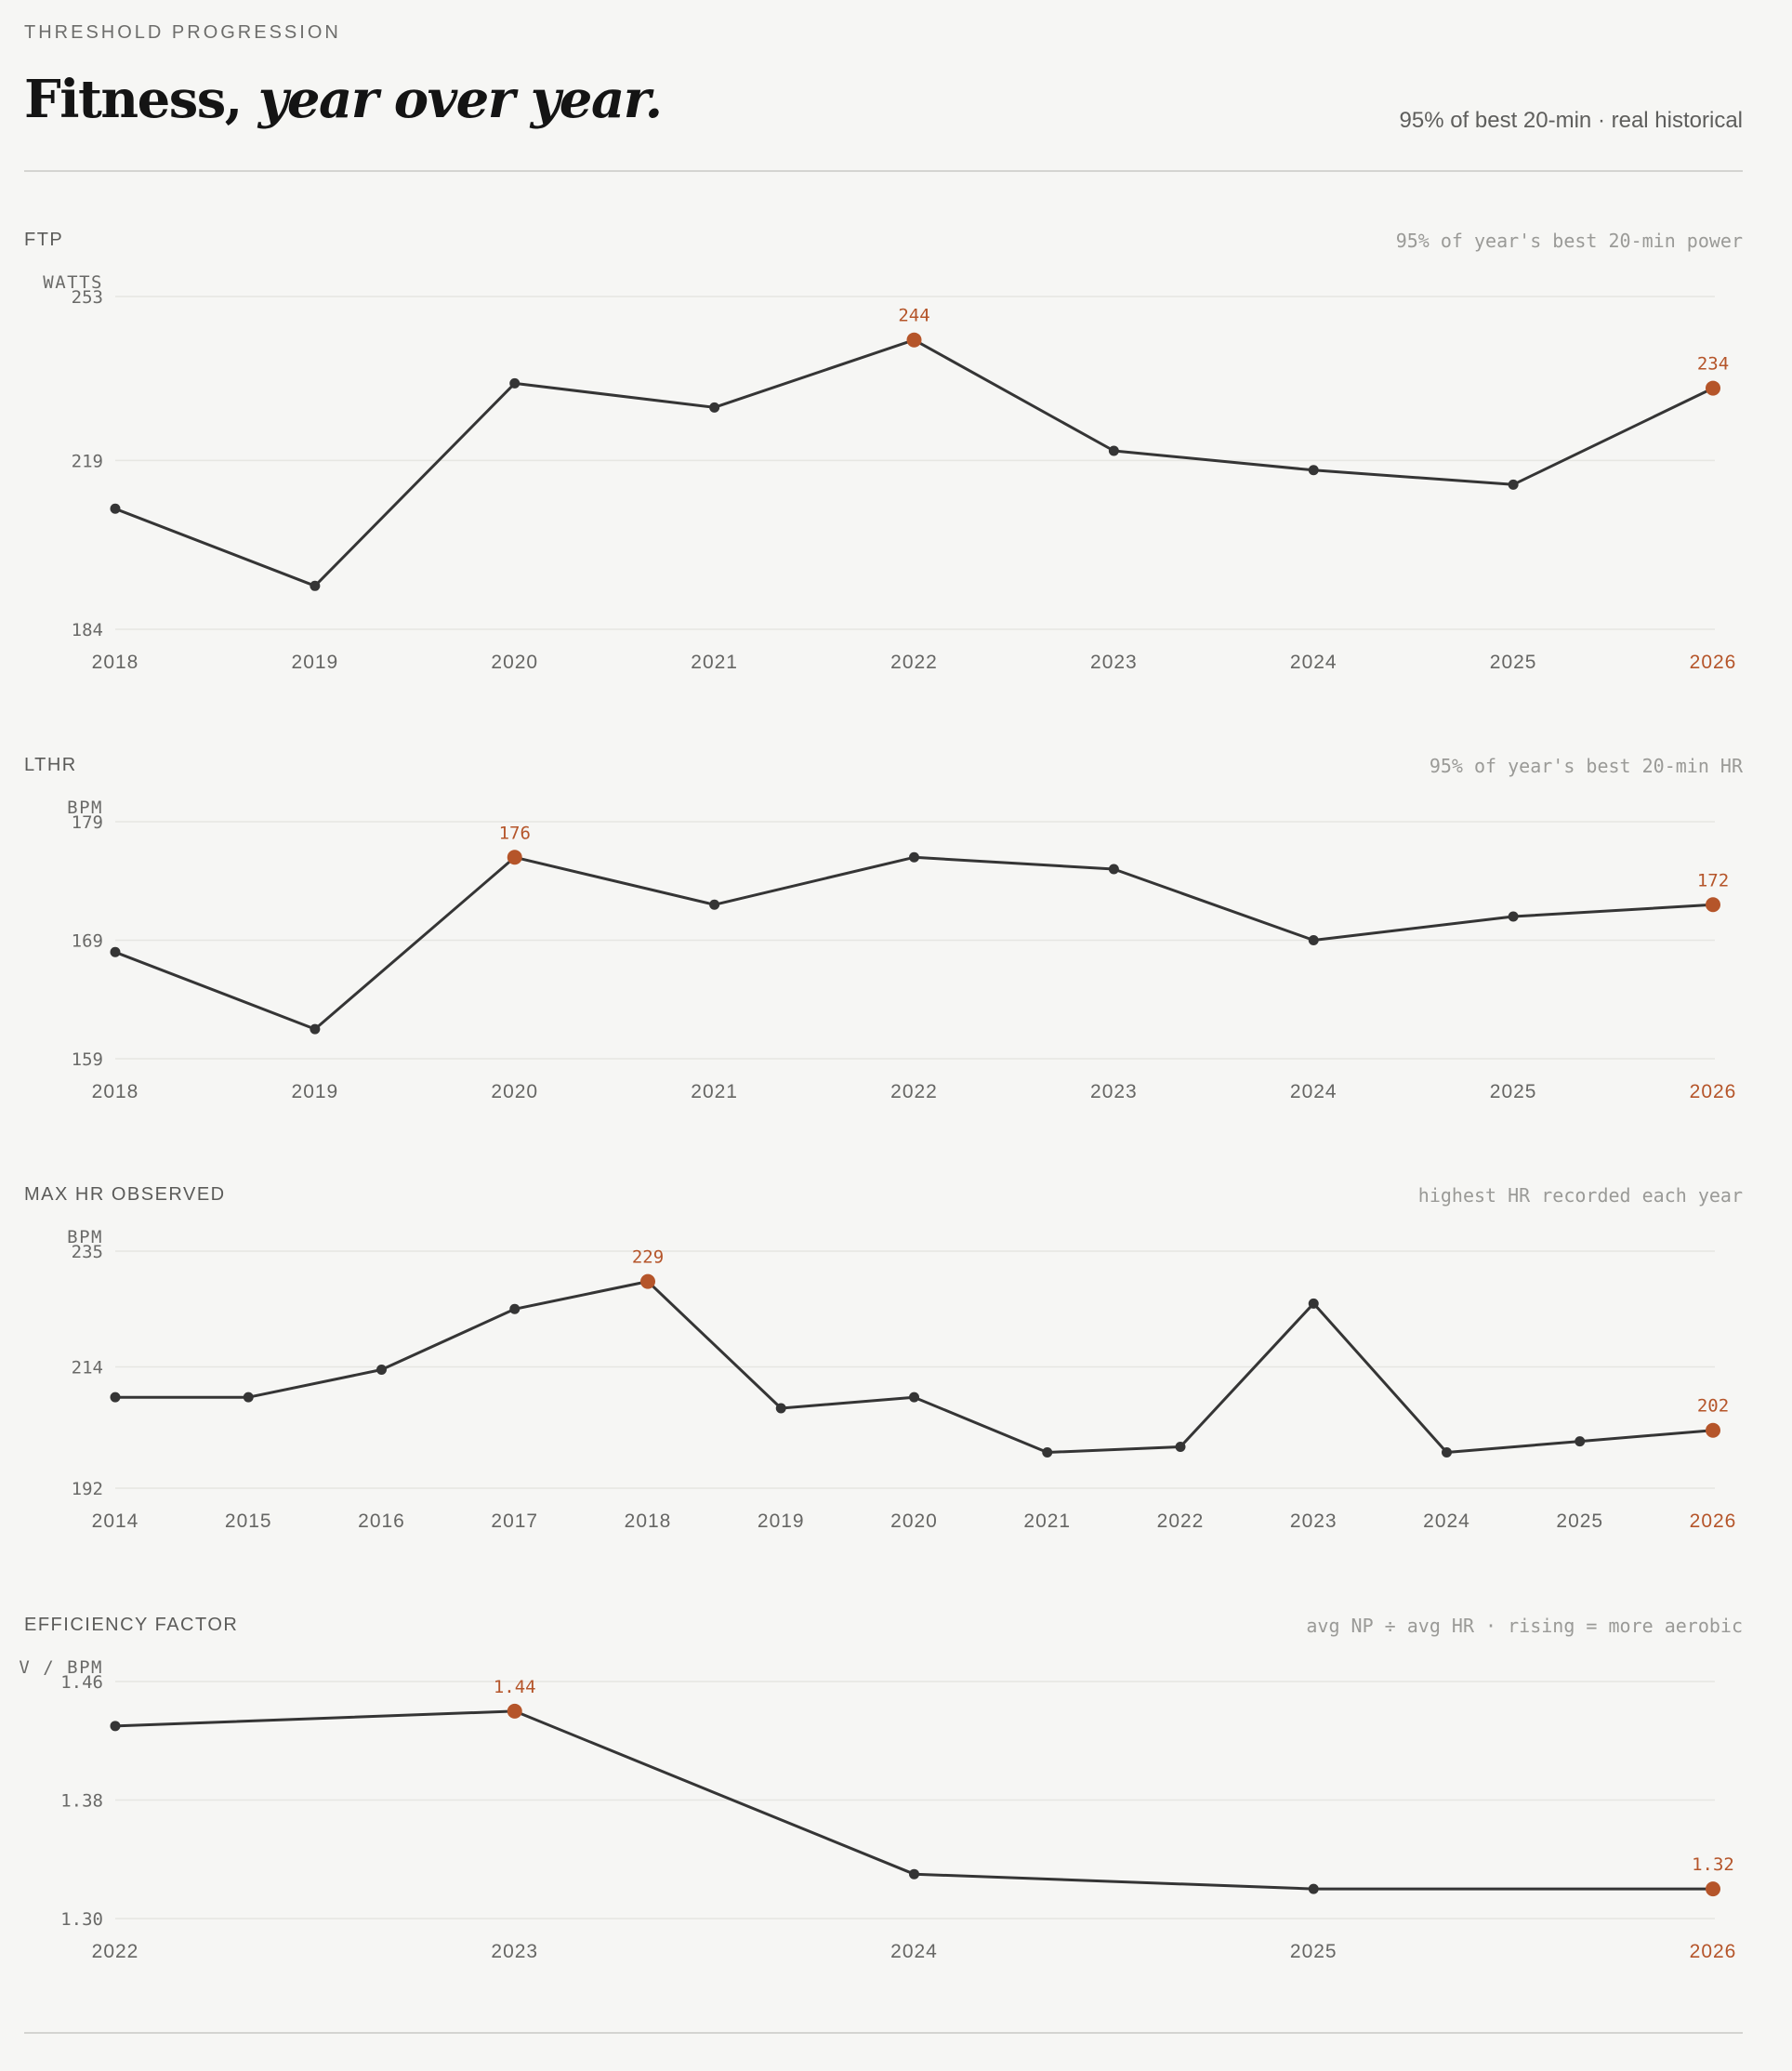 This screenshot has width=1792, height=2071. Describe the element at coordinates (87, 630) in the screenshot. I see `y-tick-label: 184` at that location.